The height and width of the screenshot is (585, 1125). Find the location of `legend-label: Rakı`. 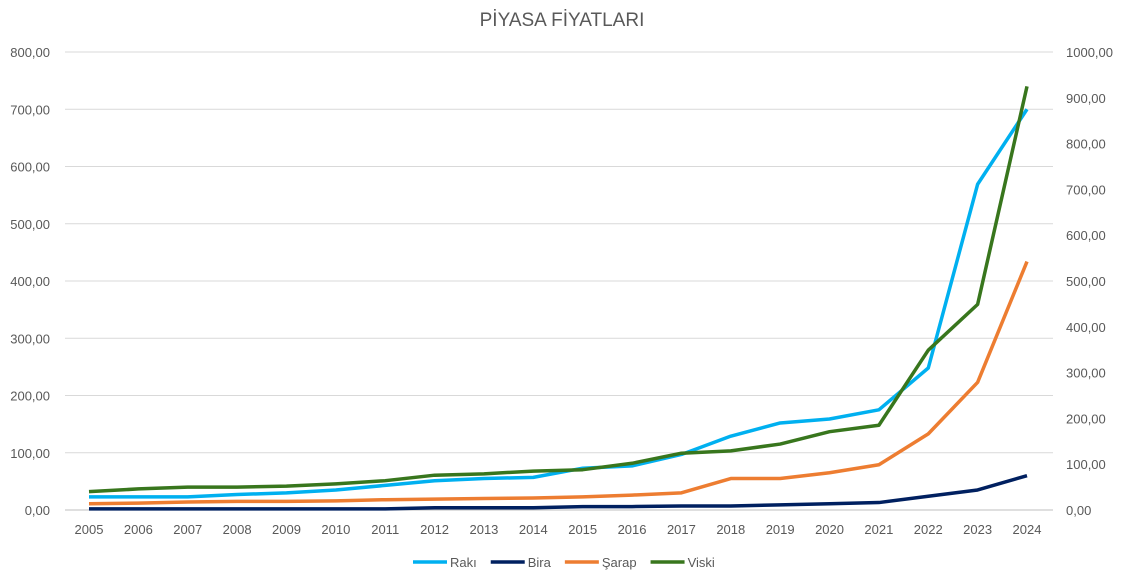

legend-label: Rakı is located at coordinates (463, 562).